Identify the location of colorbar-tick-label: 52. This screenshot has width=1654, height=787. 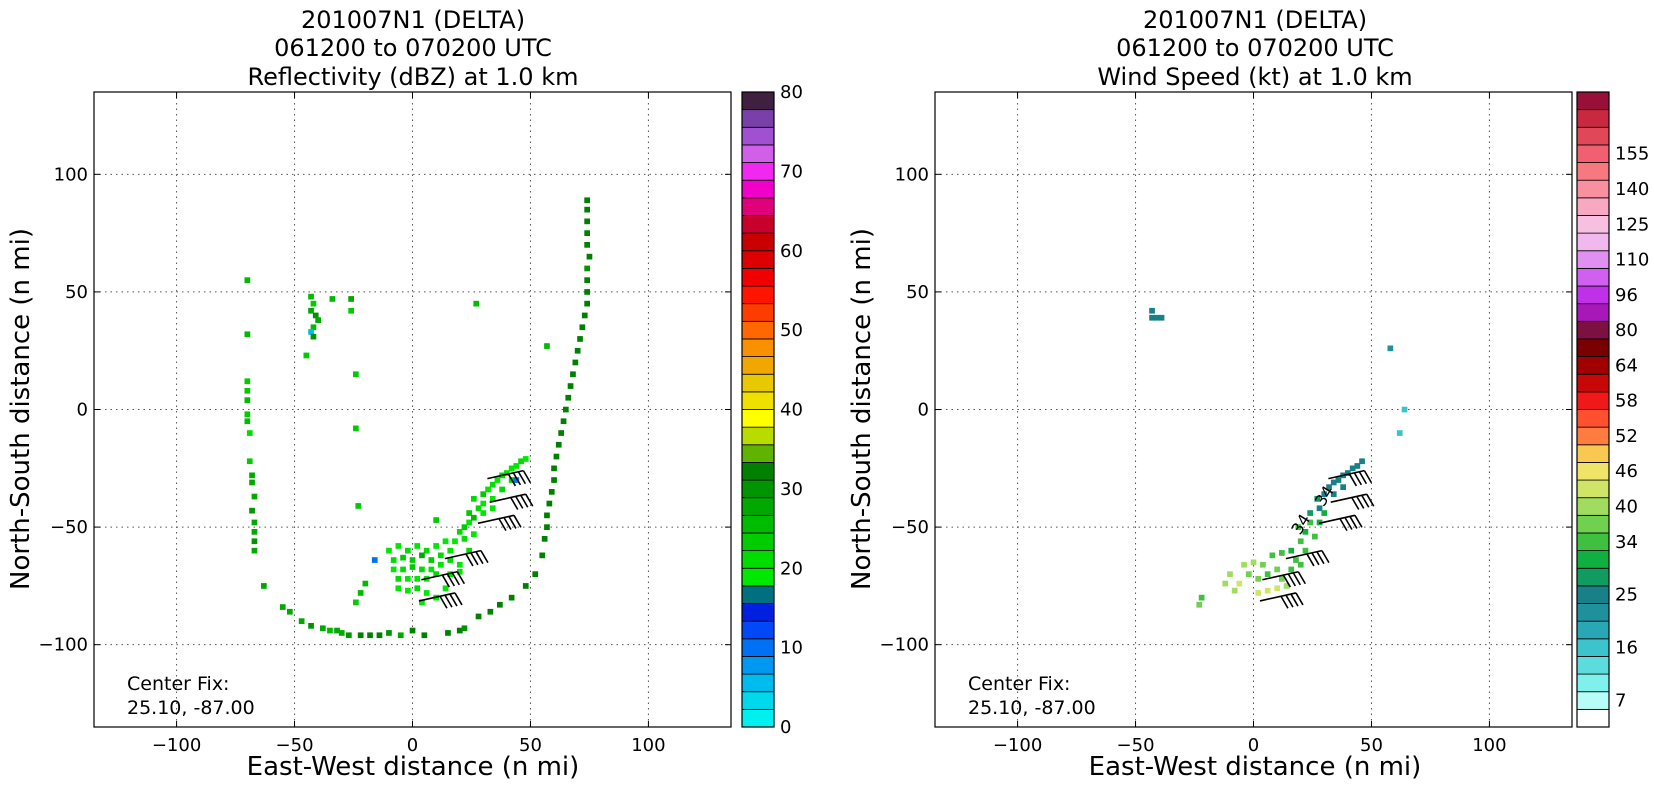
(1626, 436).